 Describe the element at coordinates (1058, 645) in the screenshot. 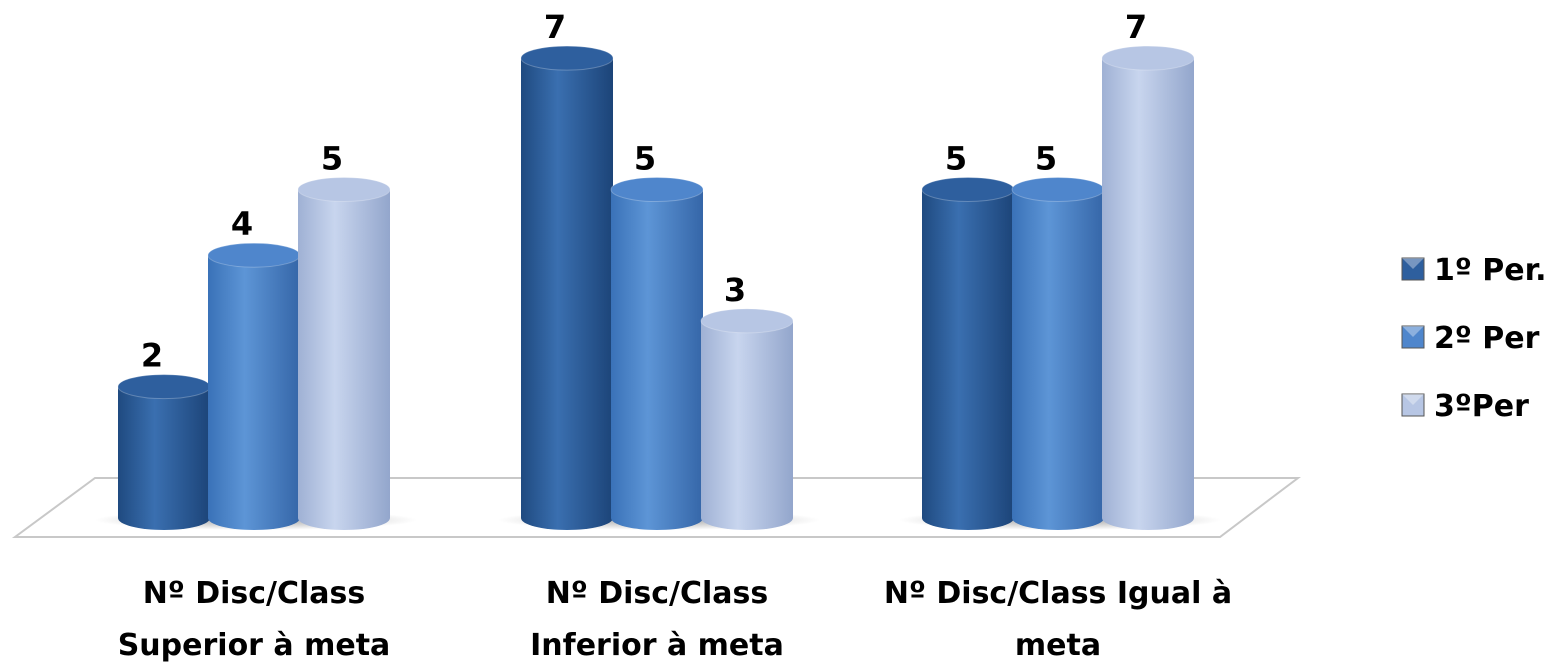

I see `category-label: meta` at that location.